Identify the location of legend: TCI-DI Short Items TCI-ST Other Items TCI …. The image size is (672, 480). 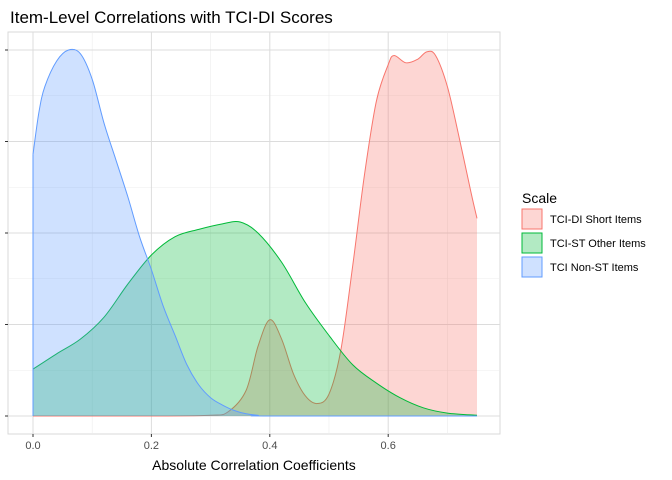
(583, 243).